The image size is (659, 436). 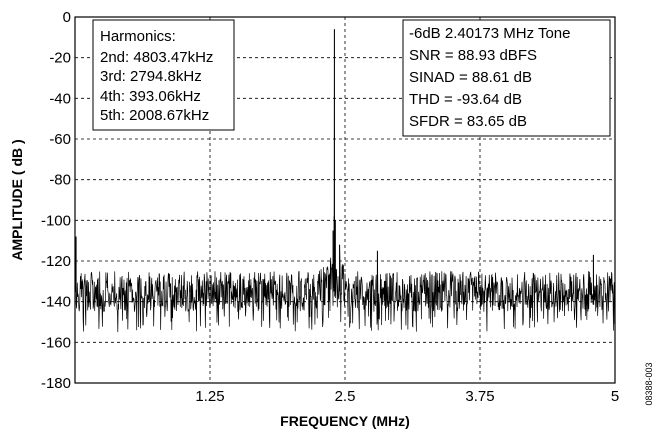 I want to click on x-axis-ticks: 1.25 2.5 3.75 5, so click(x=407, y=396).